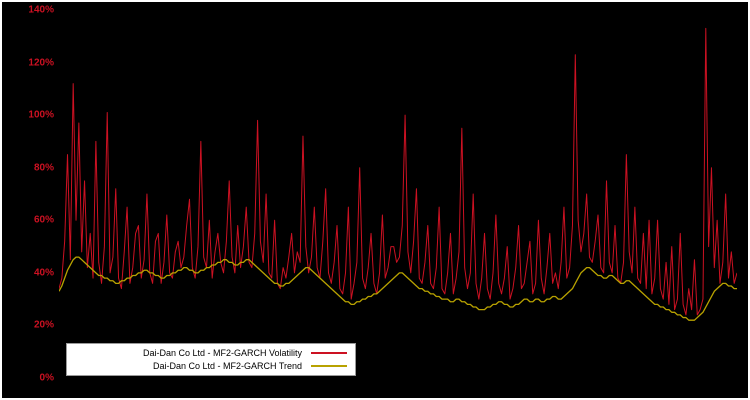 The height and width of the screenshot is (400, 750). What do you see at coordinates (329, 365) in the screenshot?
I see `legend-line-sample-trend` at bounding box center [329, 365].